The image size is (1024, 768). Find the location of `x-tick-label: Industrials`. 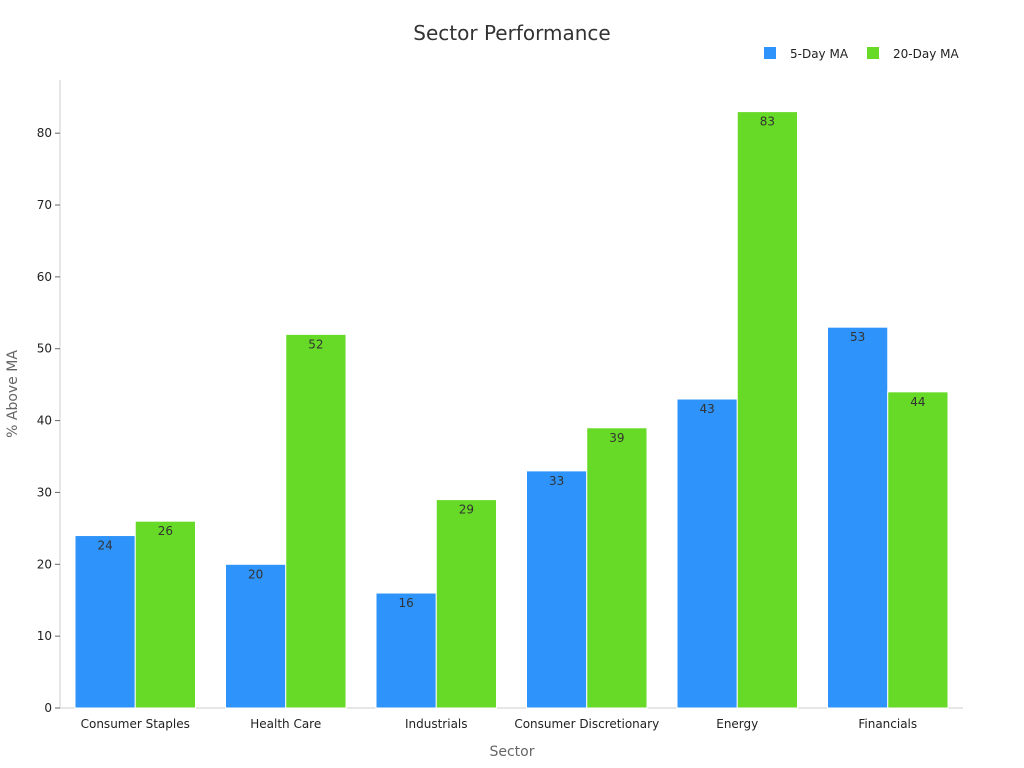

x-tick-label: Industrials is located at coordinates (436, 724).